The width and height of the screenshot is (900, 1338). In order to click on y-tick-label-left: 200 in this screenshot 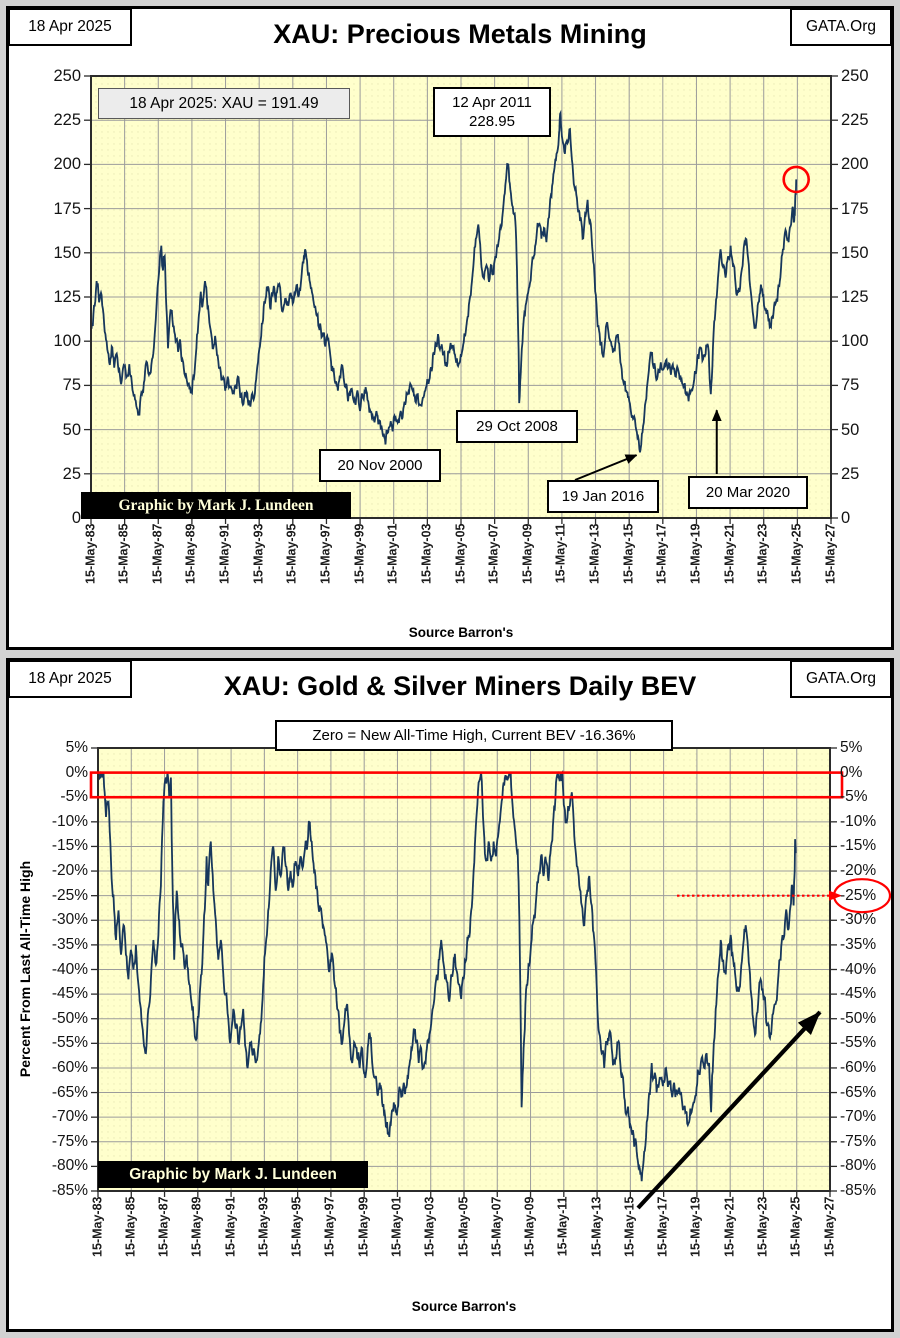, I will do `click(67, 164)`.